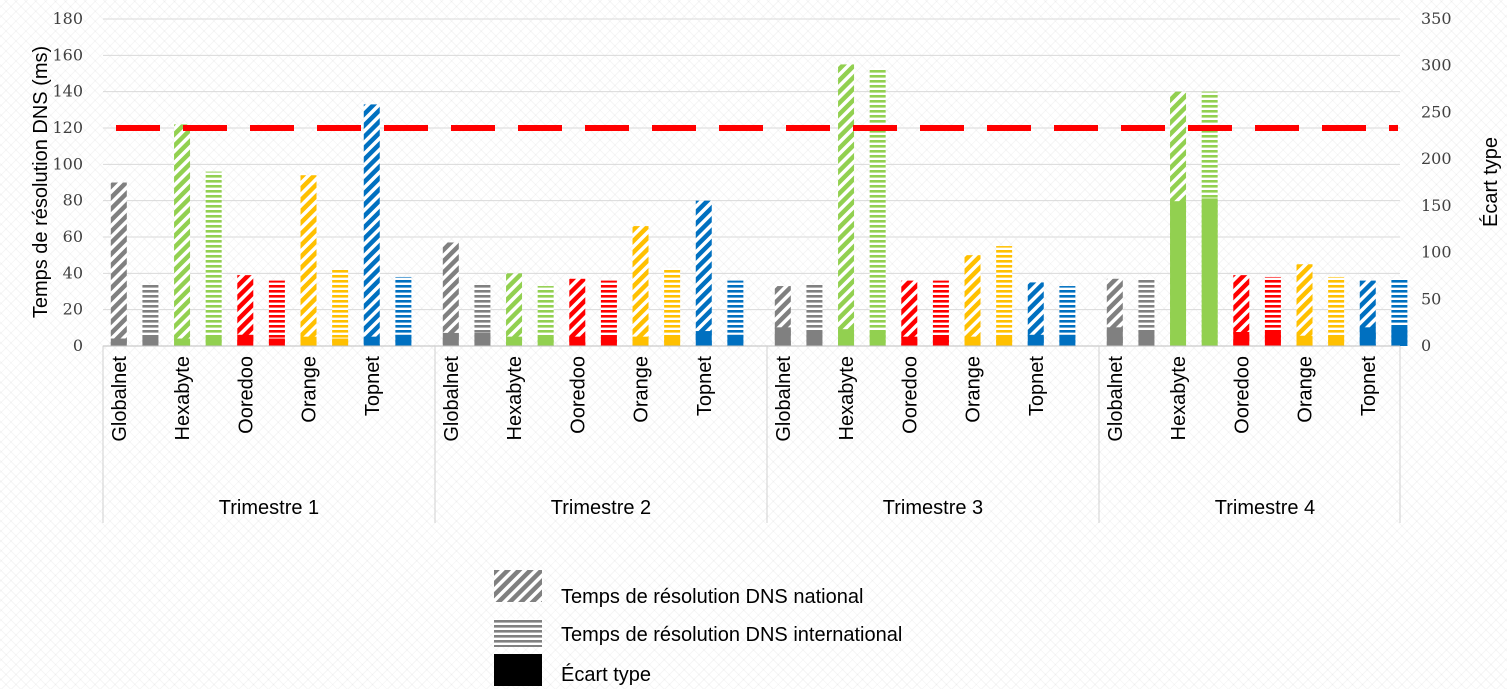  Describe the element at coordinates (67, 54) in the screenshot. I see `y-tick-label: 160` at that location.